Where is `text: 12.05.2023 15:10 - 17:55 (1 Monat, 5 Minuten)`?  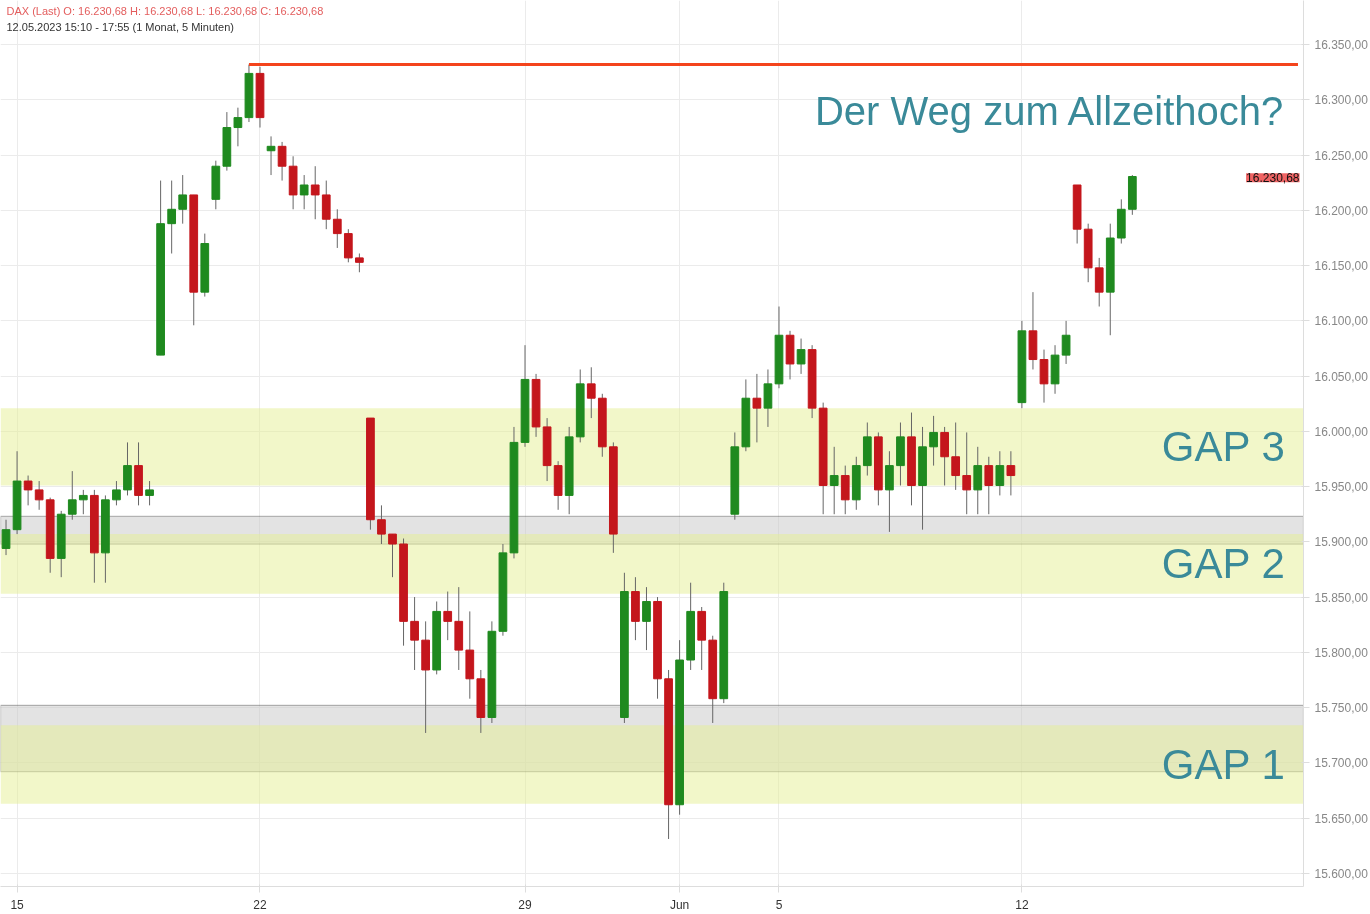 text: 12.05.2023 15:10 - 17:55 (1 Monat, 5 Minuten) is located at coordinates (120, 26).